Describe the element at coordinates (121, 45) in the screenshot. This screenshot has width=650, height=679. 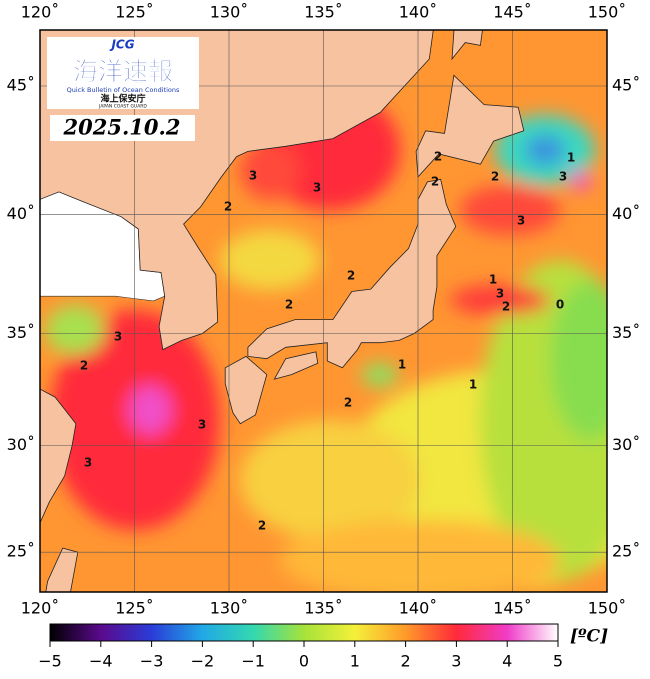
I see `logo-badge: JCG` at that location.